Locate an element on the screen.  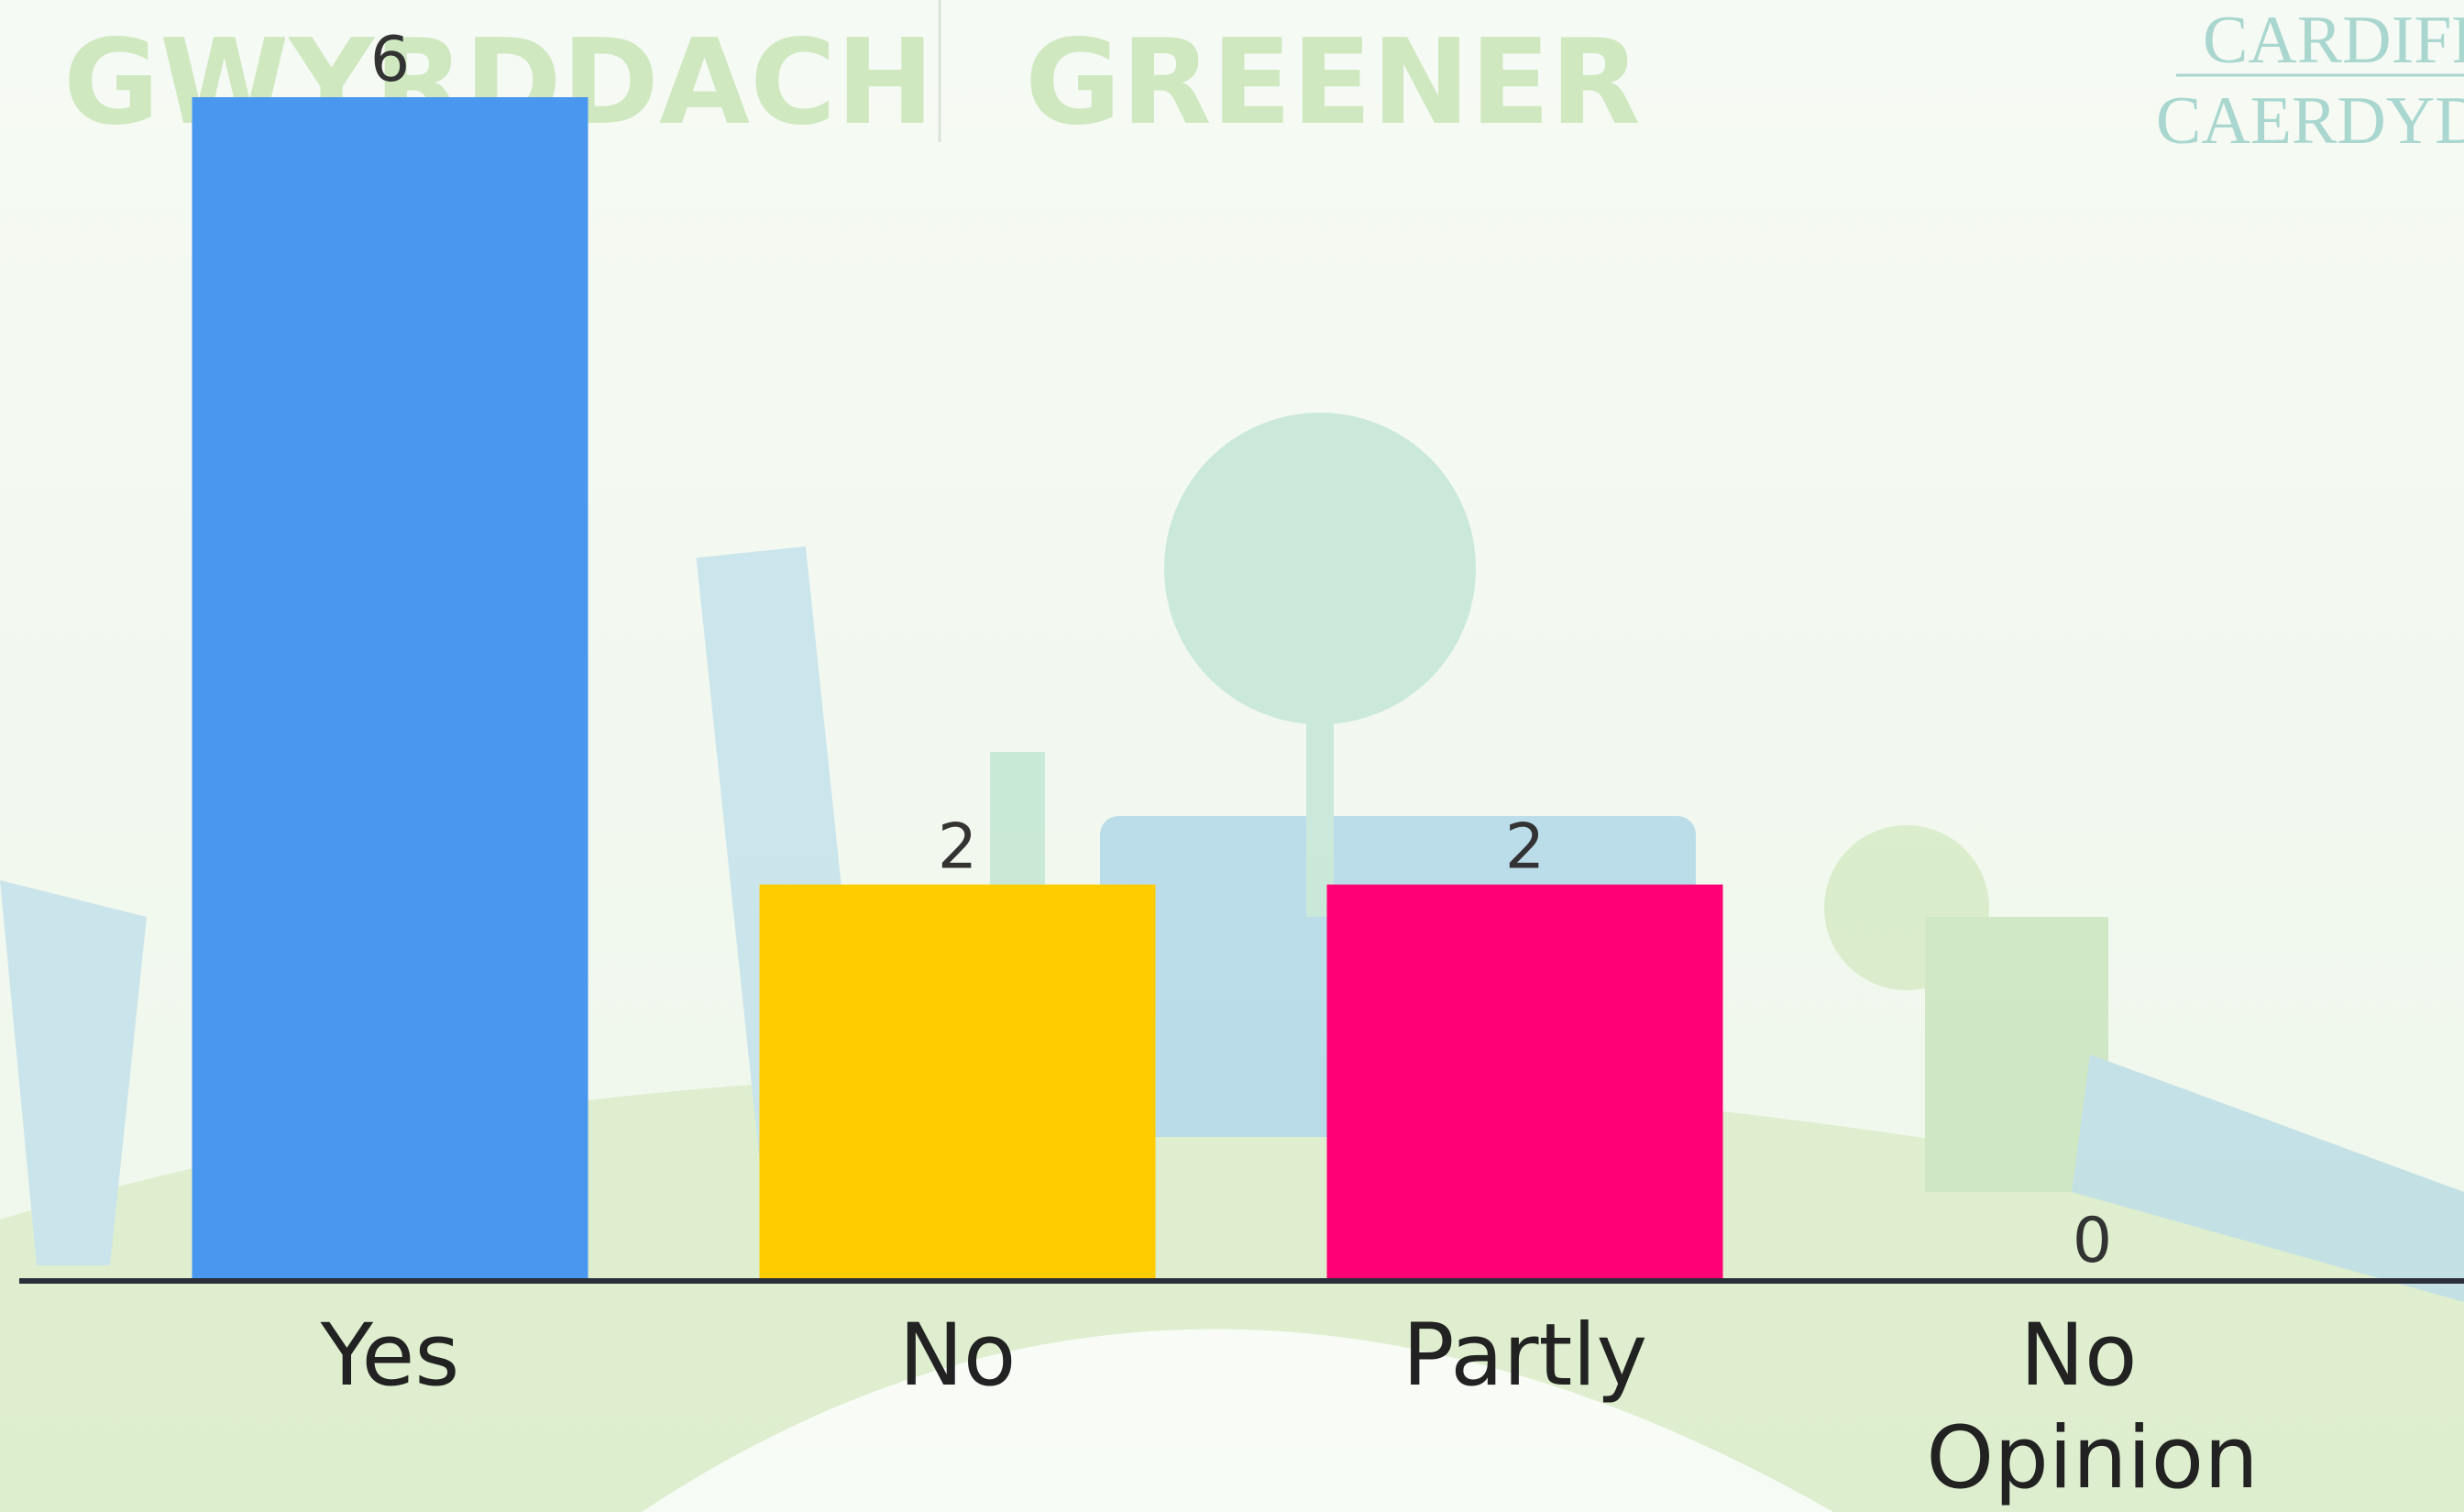
x-tick-label: Yes is located at coordinates (390, 1356).